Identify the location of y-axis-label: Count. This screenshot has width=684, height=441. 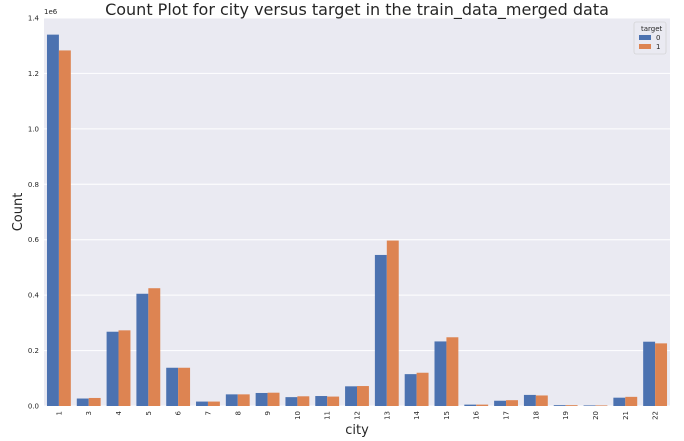
(18, 212).